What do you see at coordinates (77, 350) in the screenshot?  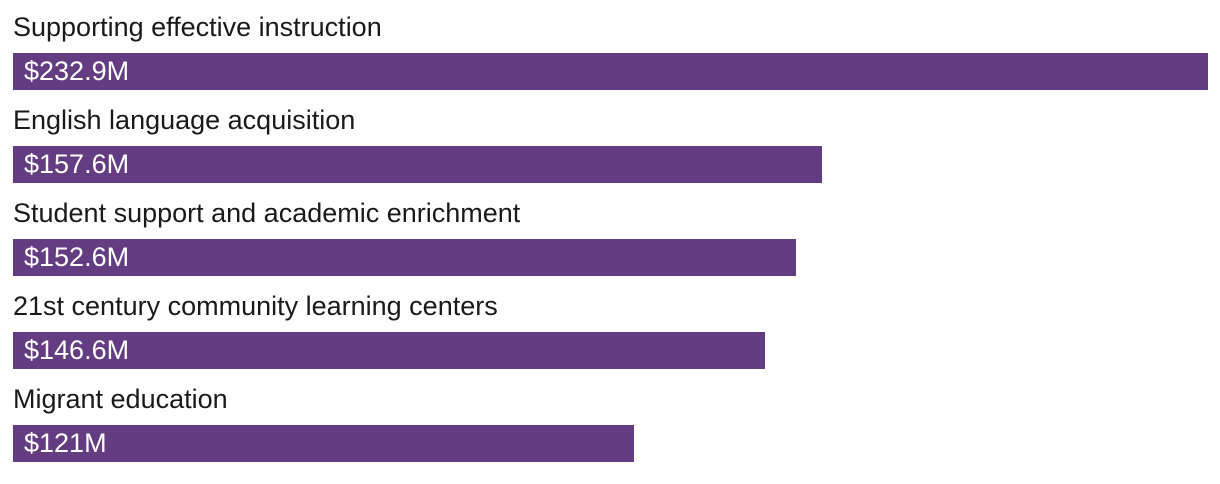 I see `value-label: $146.6M` at bounding box center [77, 350].